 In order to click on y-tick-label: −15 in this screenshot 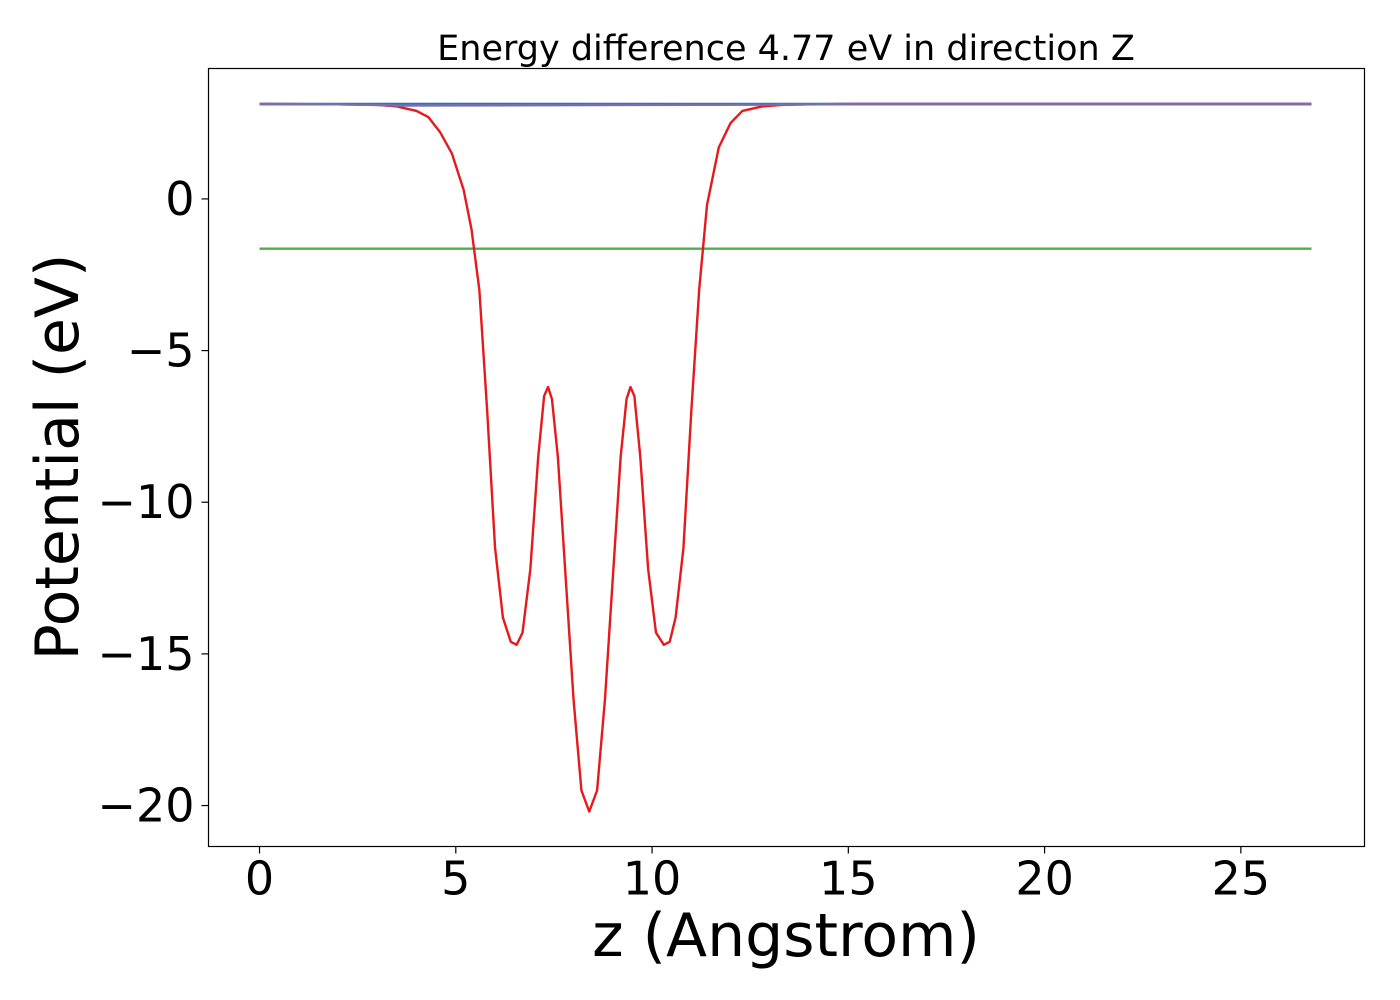, I will do `click(145, 654)`.